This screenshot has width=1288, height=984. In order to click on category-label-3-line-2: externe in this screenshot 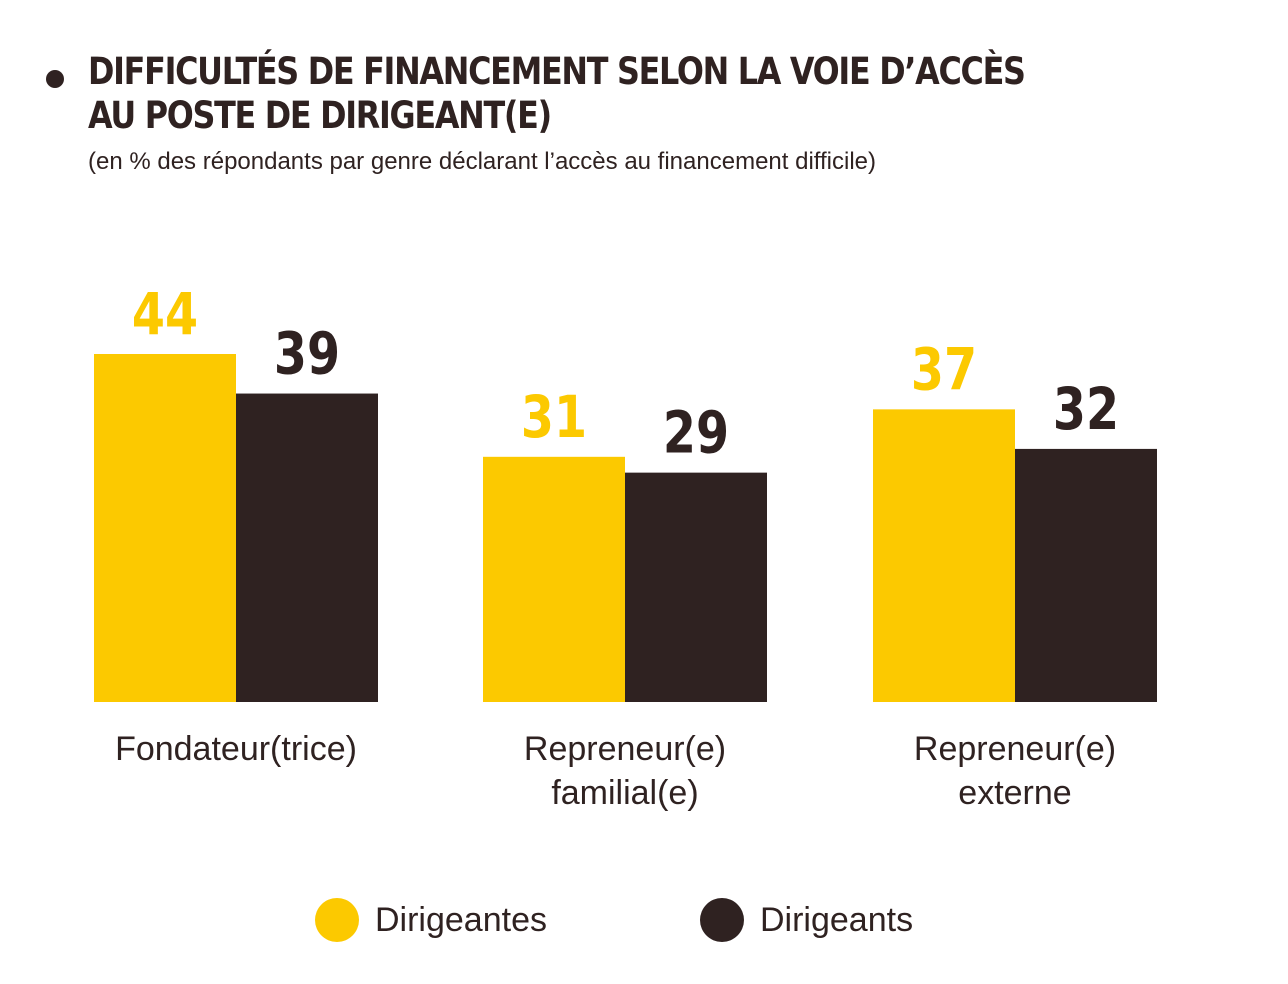, I will do `click(1014, 793)`.